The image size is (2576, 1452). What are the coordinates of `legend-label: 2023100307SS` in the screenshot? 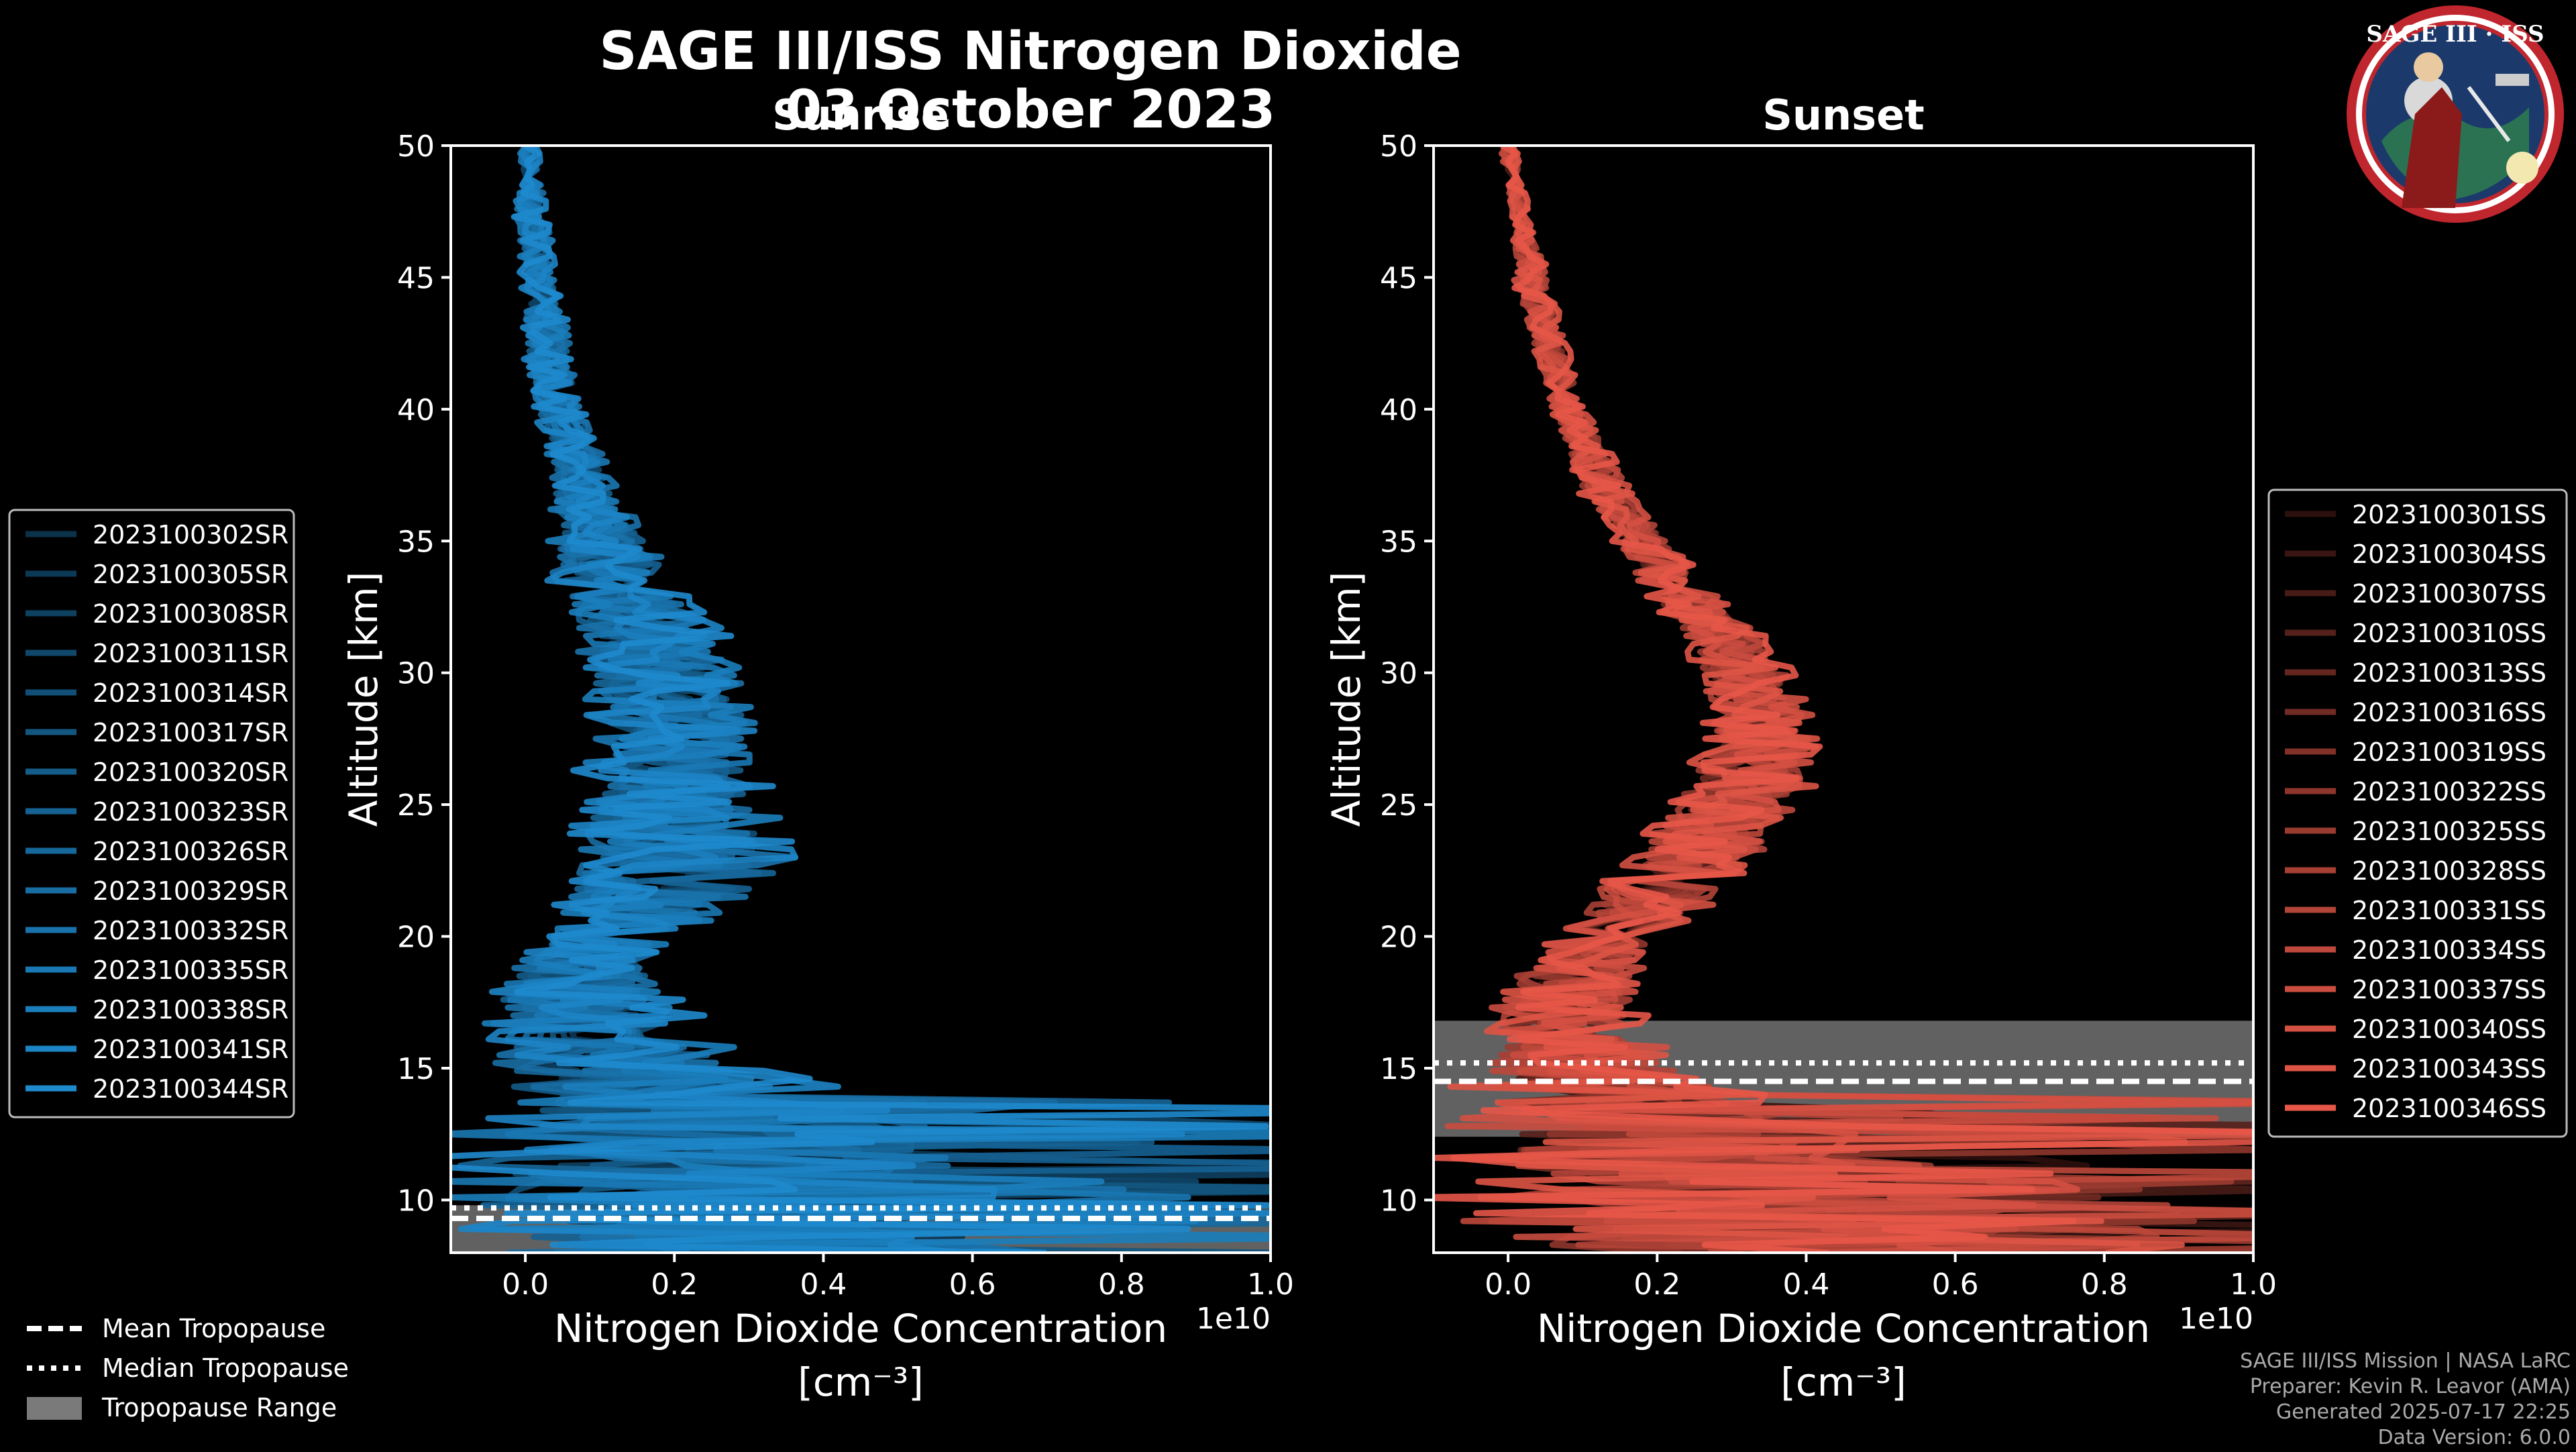 It's located at (2449, 594).